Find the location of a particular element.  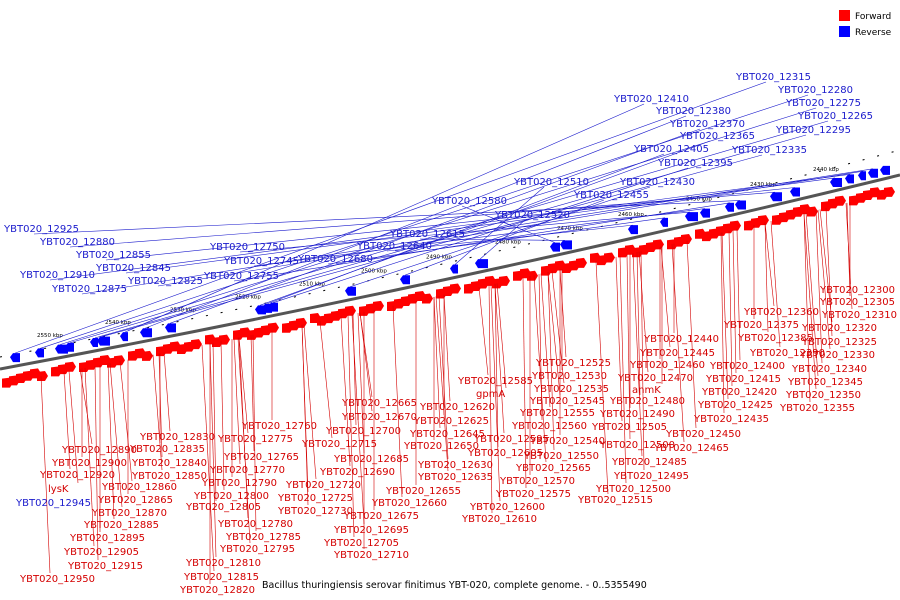

legend-label-reverse: Reverse is located at coordinates (873, 33).